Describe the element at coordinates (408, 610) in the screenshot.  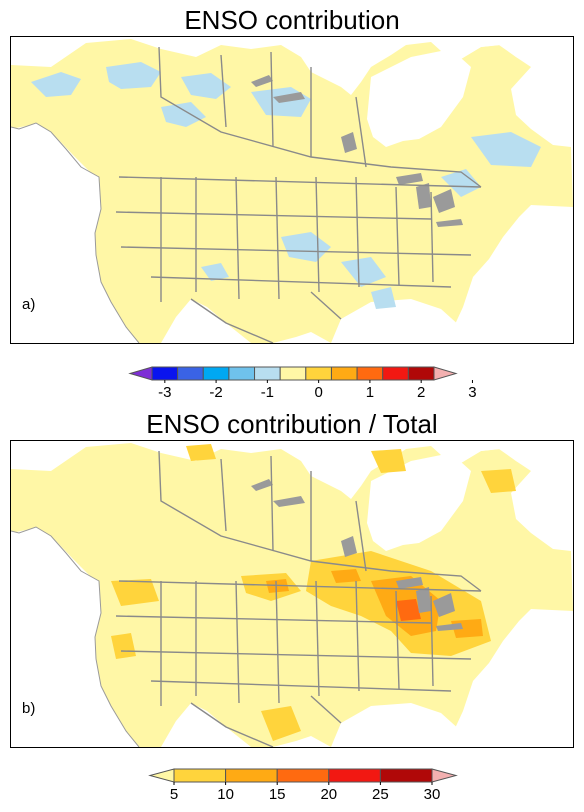
I see `ratio-15-20-patches` at that location.